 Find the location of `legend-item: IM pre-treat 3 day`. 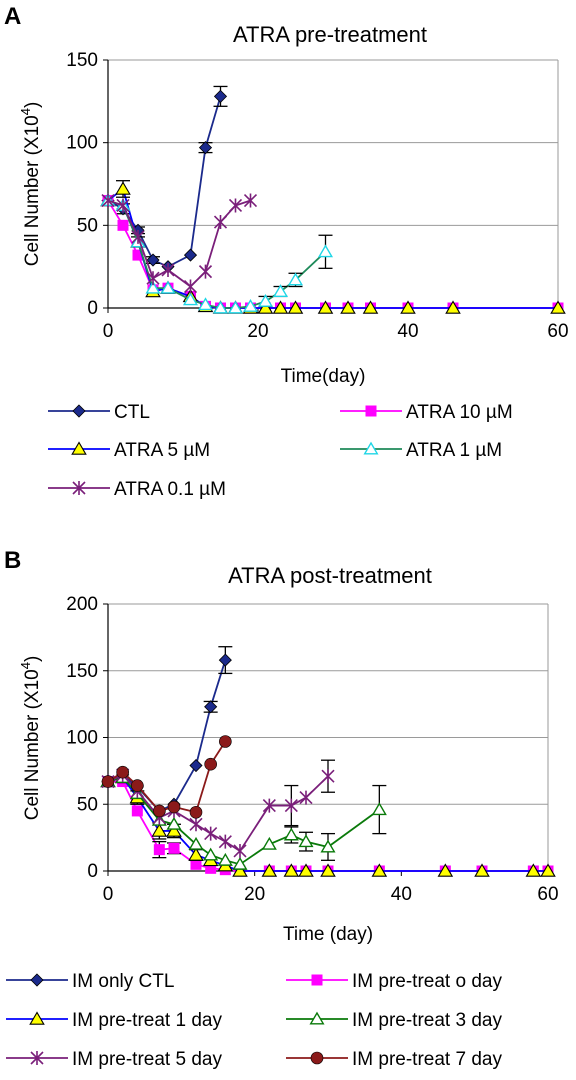

legend-item: IM pre-treat 3 day is located at coordinates (394, 1020).